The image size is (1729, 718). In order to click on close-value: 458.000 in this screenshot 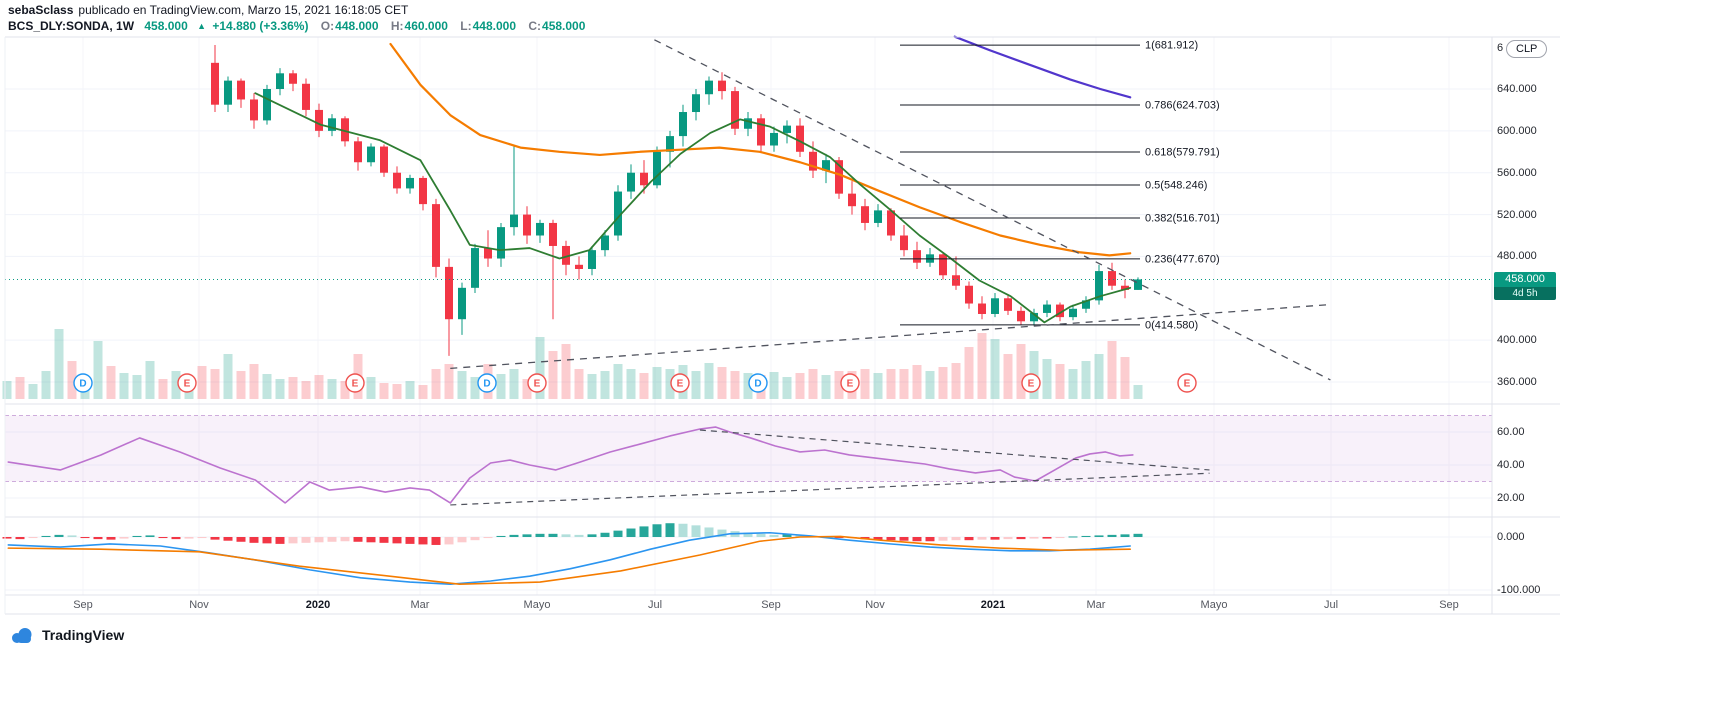, I will do `click(564, 26)`.